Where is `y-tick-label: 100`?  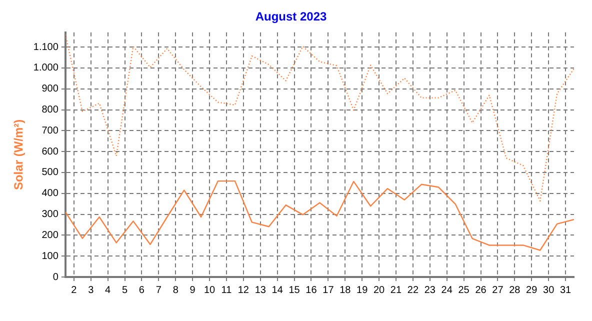 y-tick-label: 100 is located at coordinates (50, 256).